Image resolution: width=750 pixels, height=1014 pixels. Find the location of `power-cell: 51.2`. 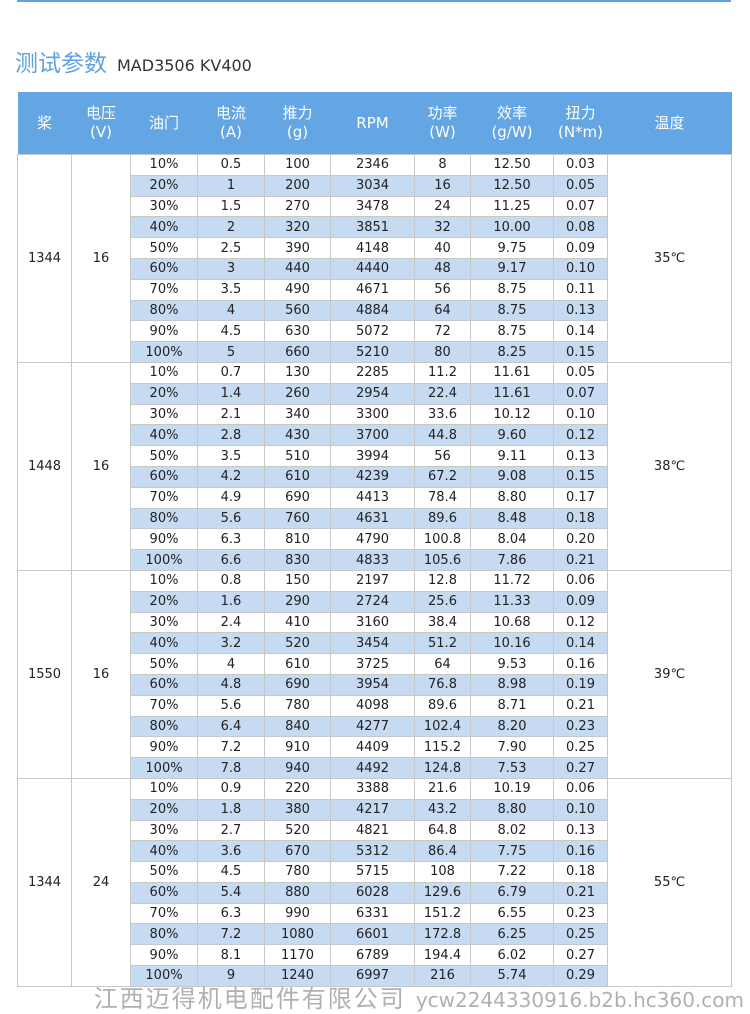

power-cell: 51.2 is located at coordinates (442, 643).